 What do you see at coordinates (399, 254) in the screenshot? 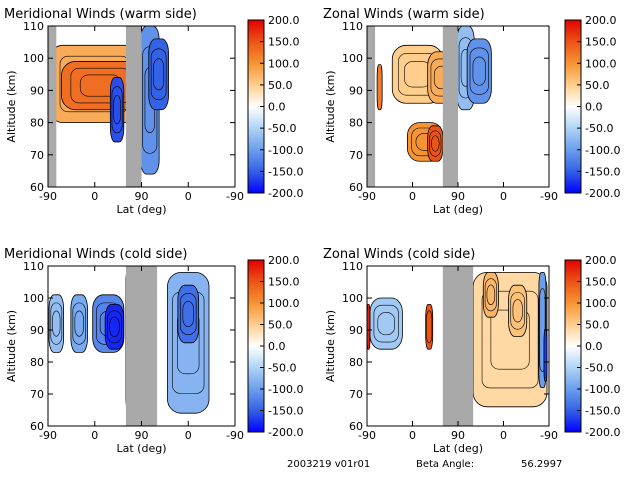
I see `panel-title: Zonal Winds (cold side)` at bounding box center [399, 254].